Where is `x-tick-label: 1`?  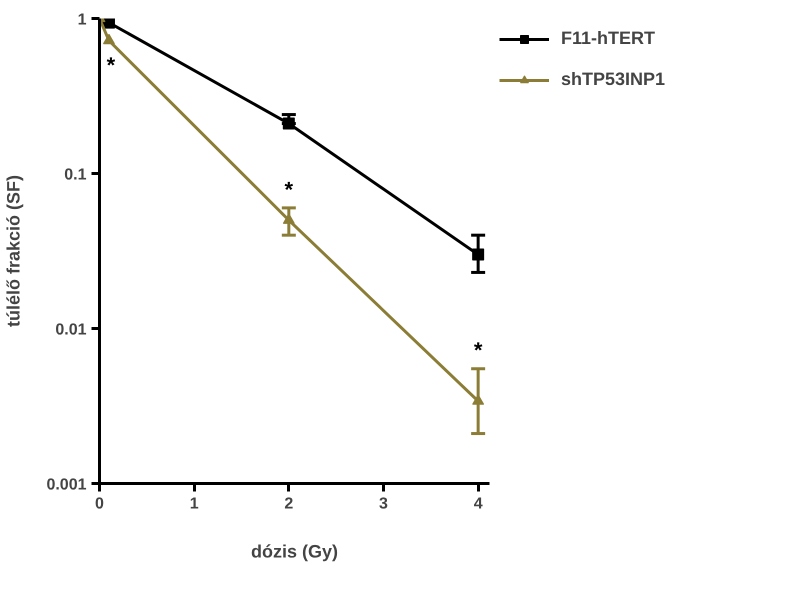
x-tick-label: 1 is located at coordinates (194, 504).